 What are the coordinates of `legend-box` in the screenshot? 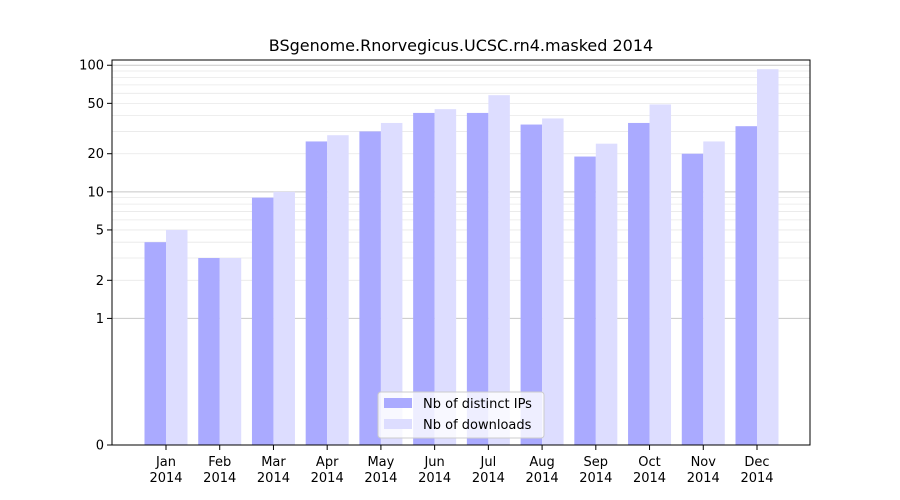 It's located at (461, 415).